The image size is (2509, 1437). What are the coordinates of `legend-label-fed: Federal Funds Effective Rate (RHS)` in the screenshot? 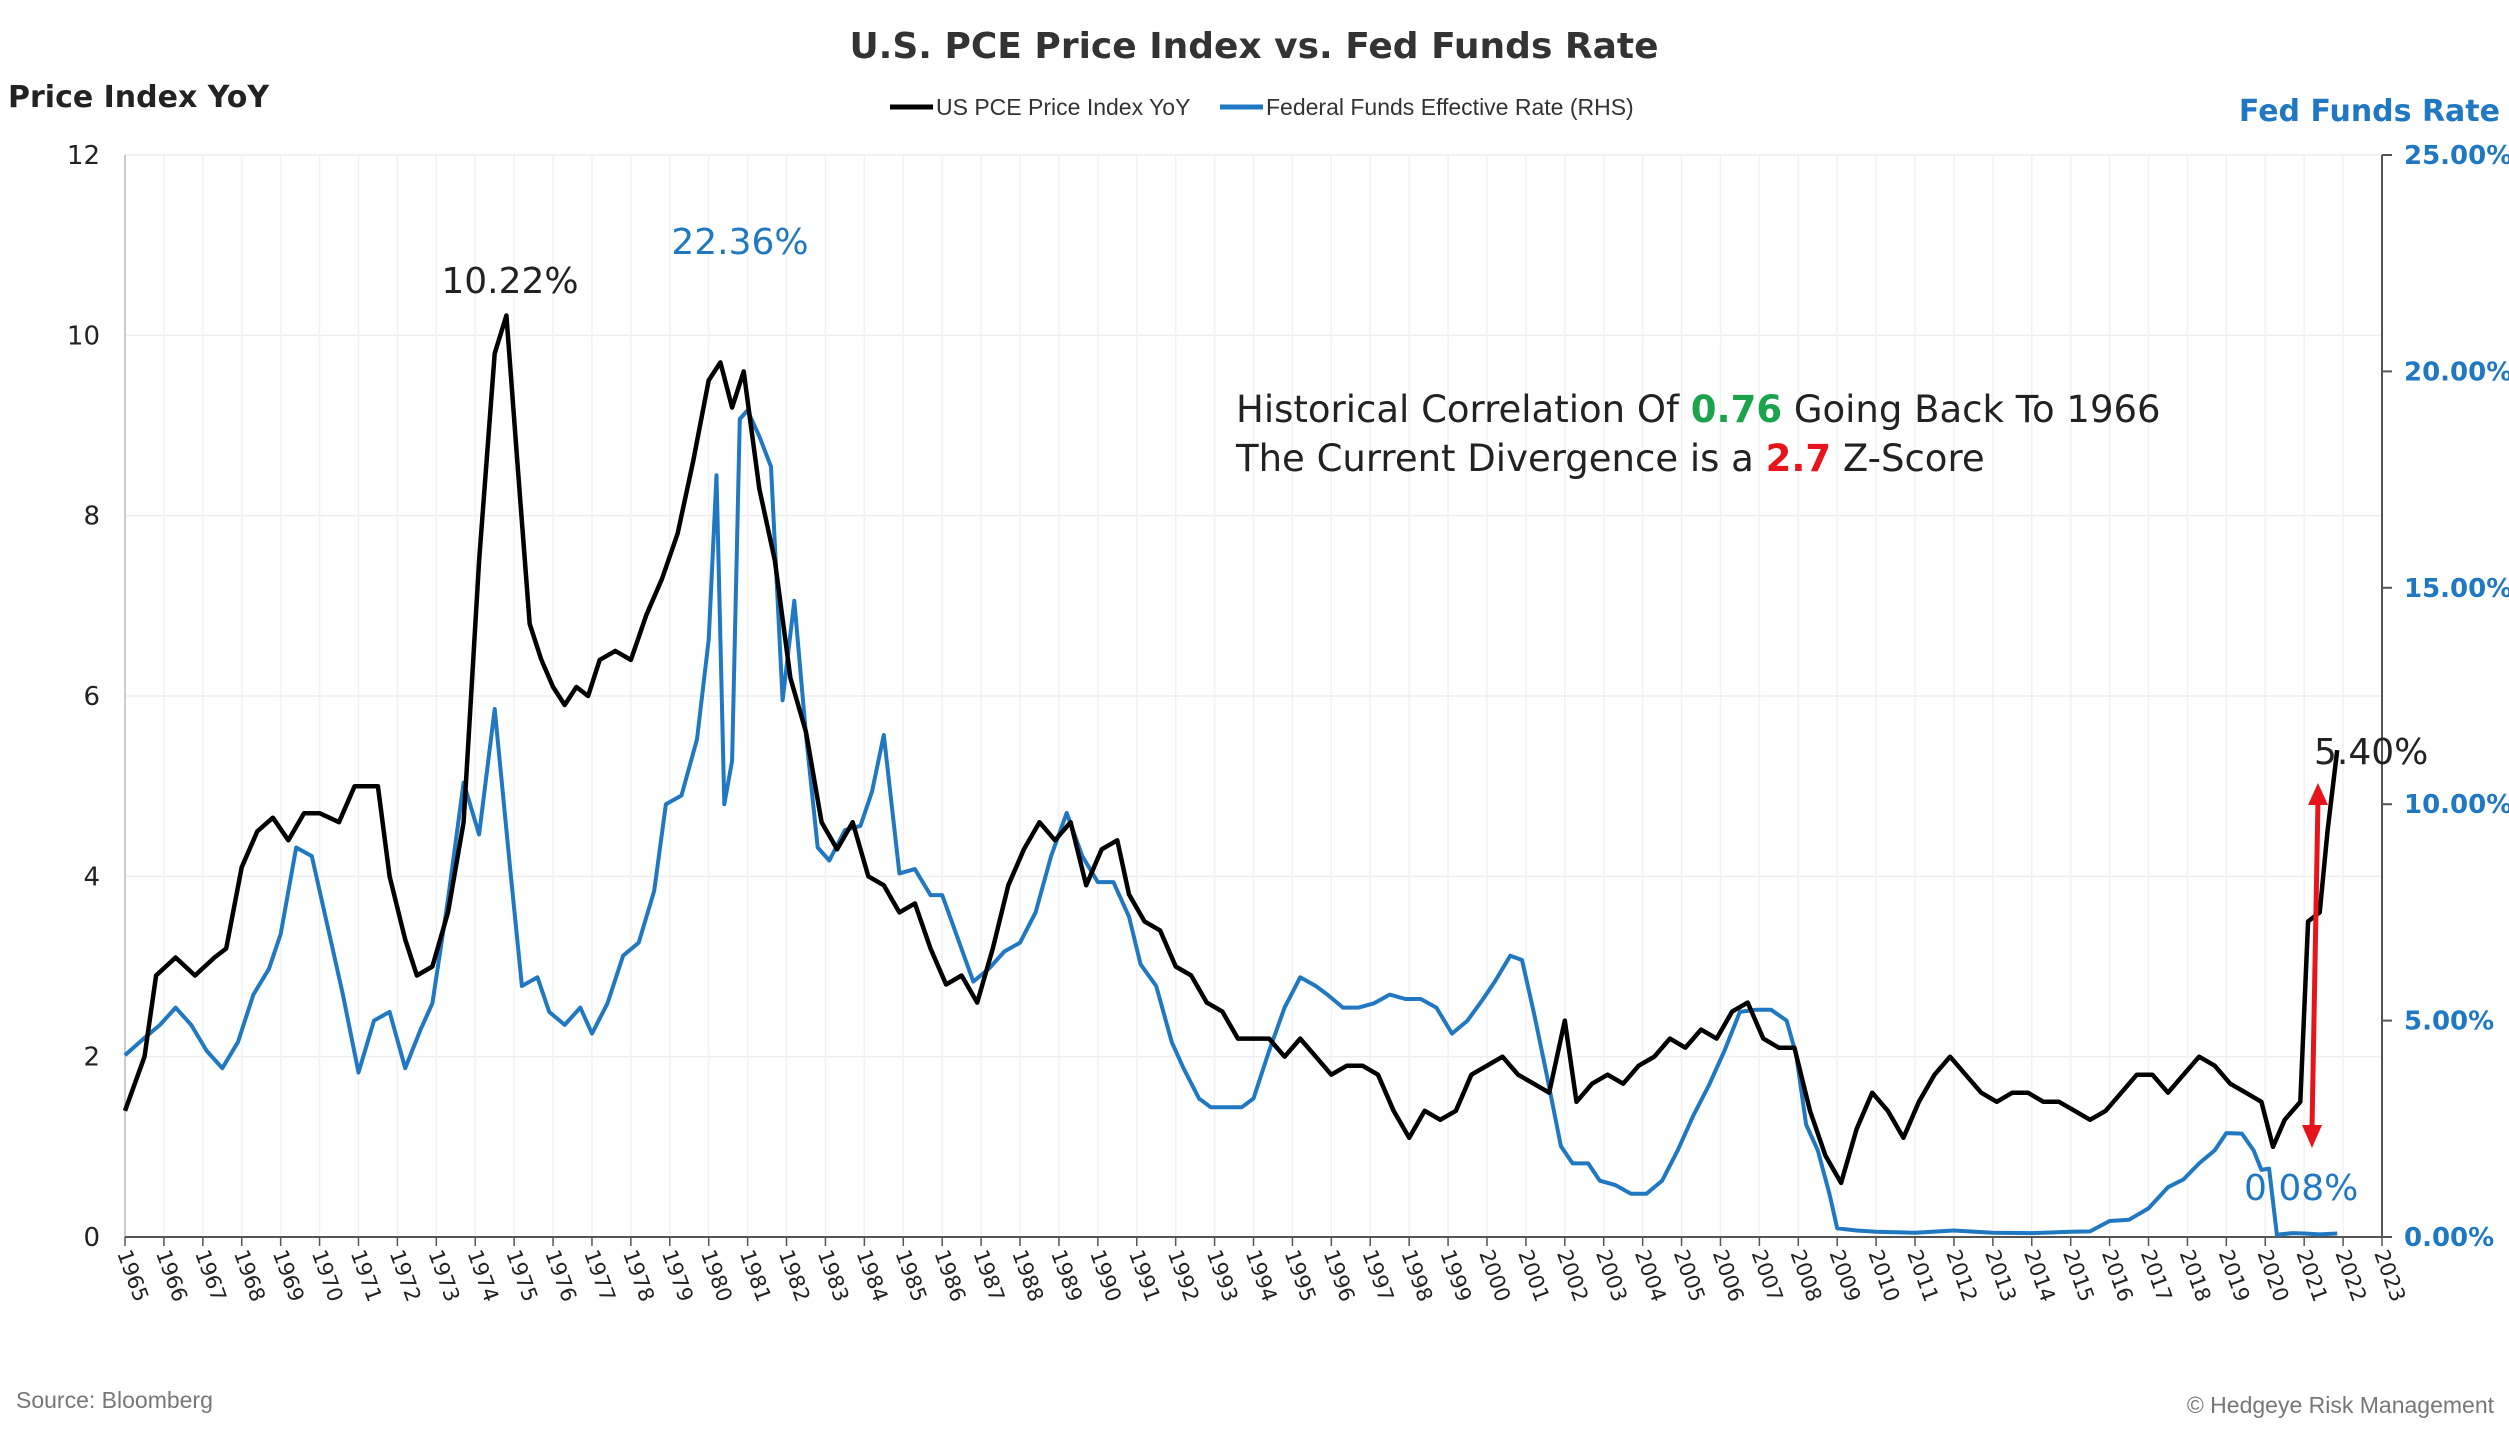 It's located at (1450, 107).